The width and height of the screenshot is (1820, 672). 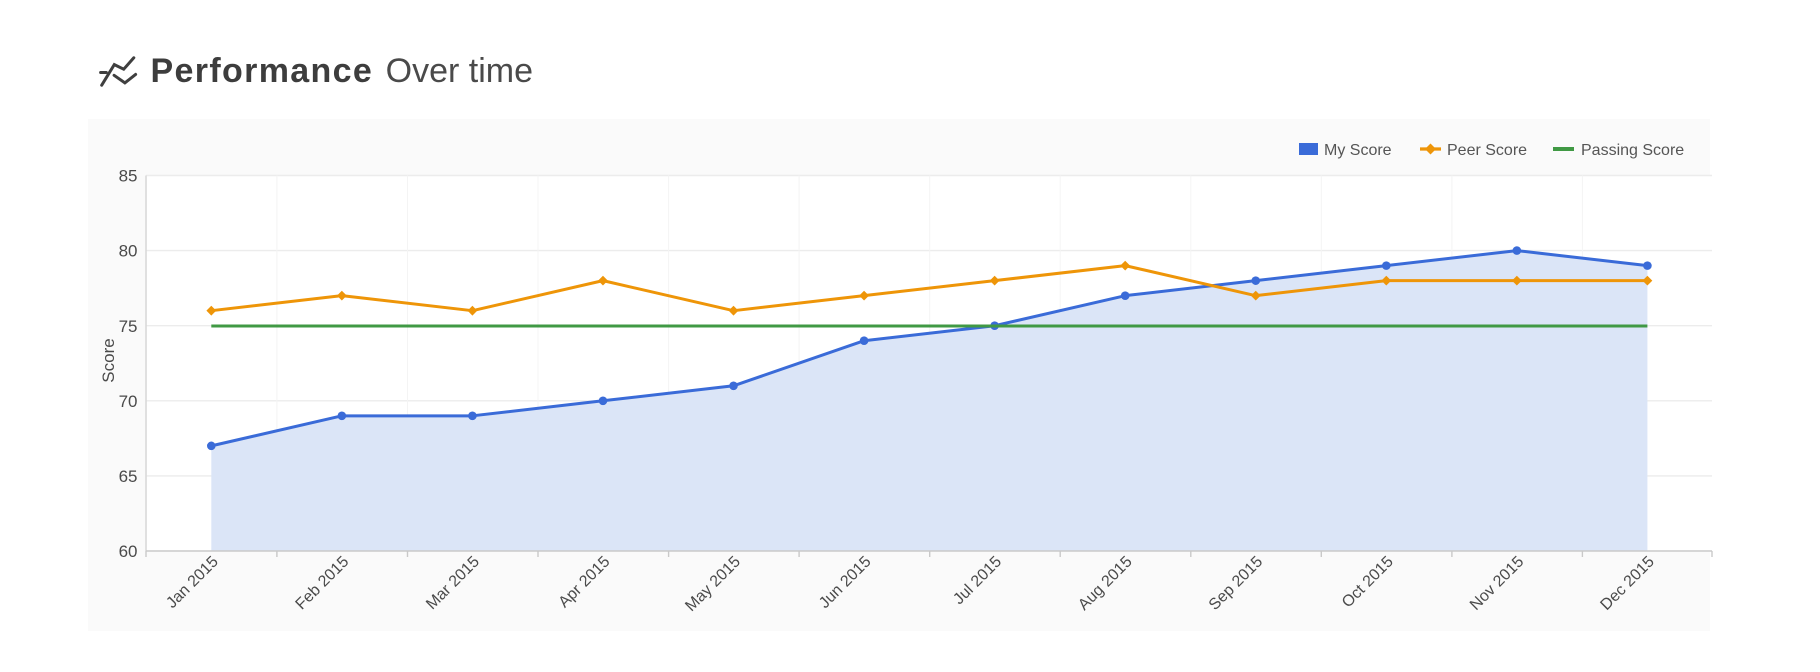 I want to click on svg-text: Sep 2015, so click(x=1236, y=583).